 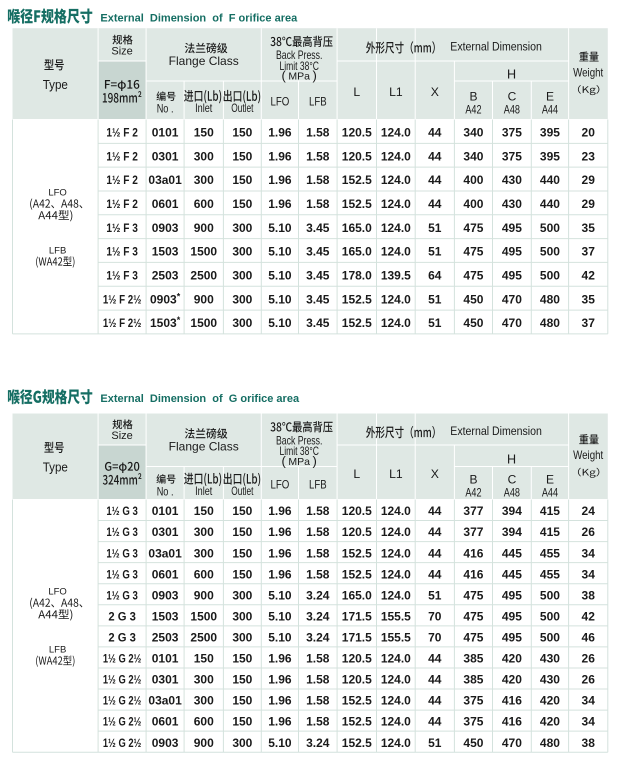 What do you see at coordinates (318, 637) in the screenshot?
I see `svg-text: 3.24` at bounding box center [318, 637].